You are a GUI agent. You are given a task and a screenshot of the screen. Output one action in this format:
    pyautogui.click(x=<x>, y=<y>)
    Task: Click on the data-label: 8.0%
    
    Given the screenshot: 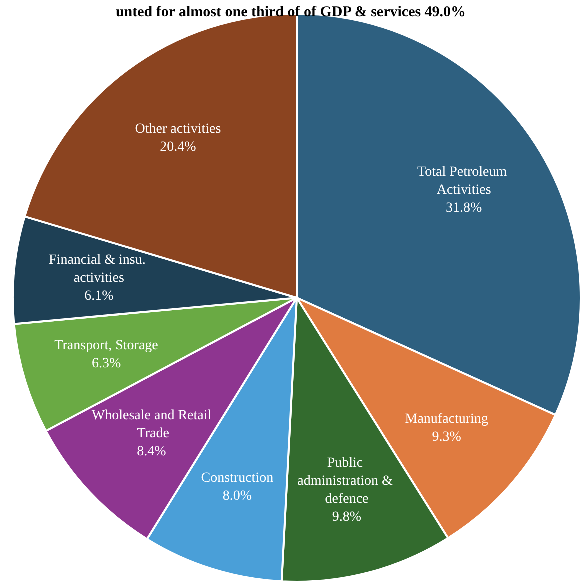 What is the action you would take?
    pyautogui.click(x=237, y=496)
    